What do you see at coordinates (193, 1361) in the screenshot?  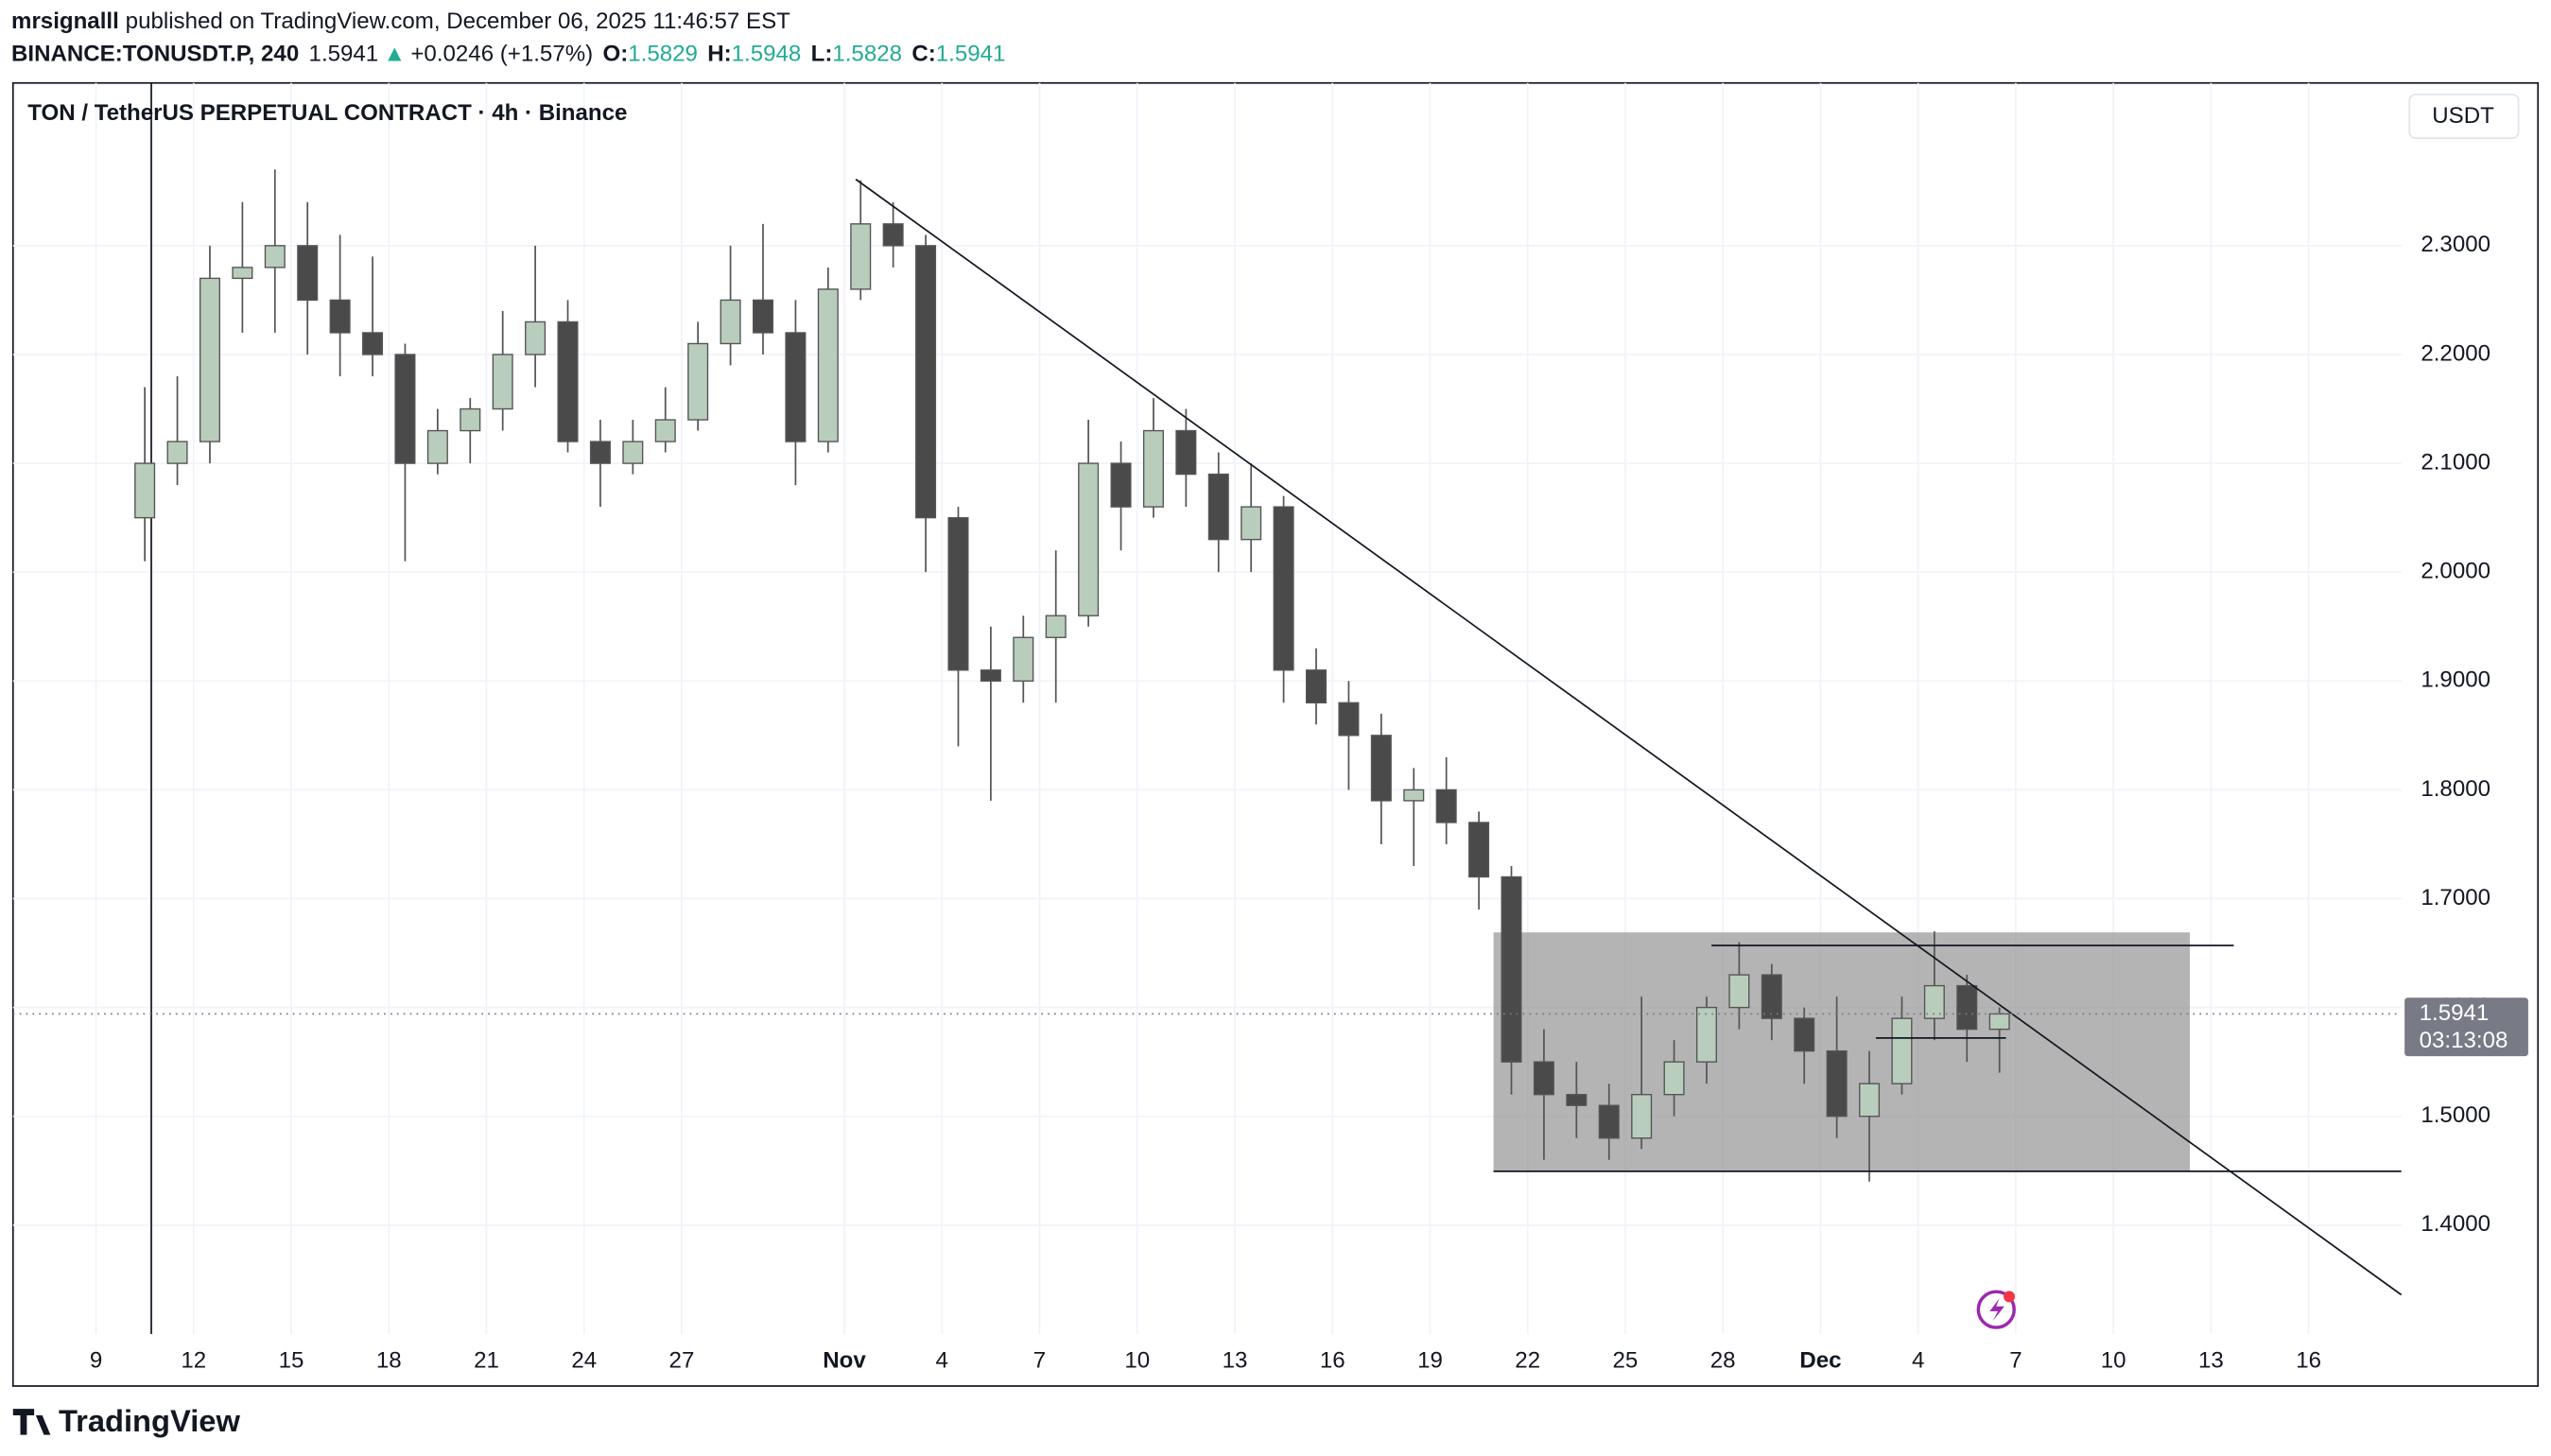 I see `x-tick-label: 12` at bounding box center [193, 1361].